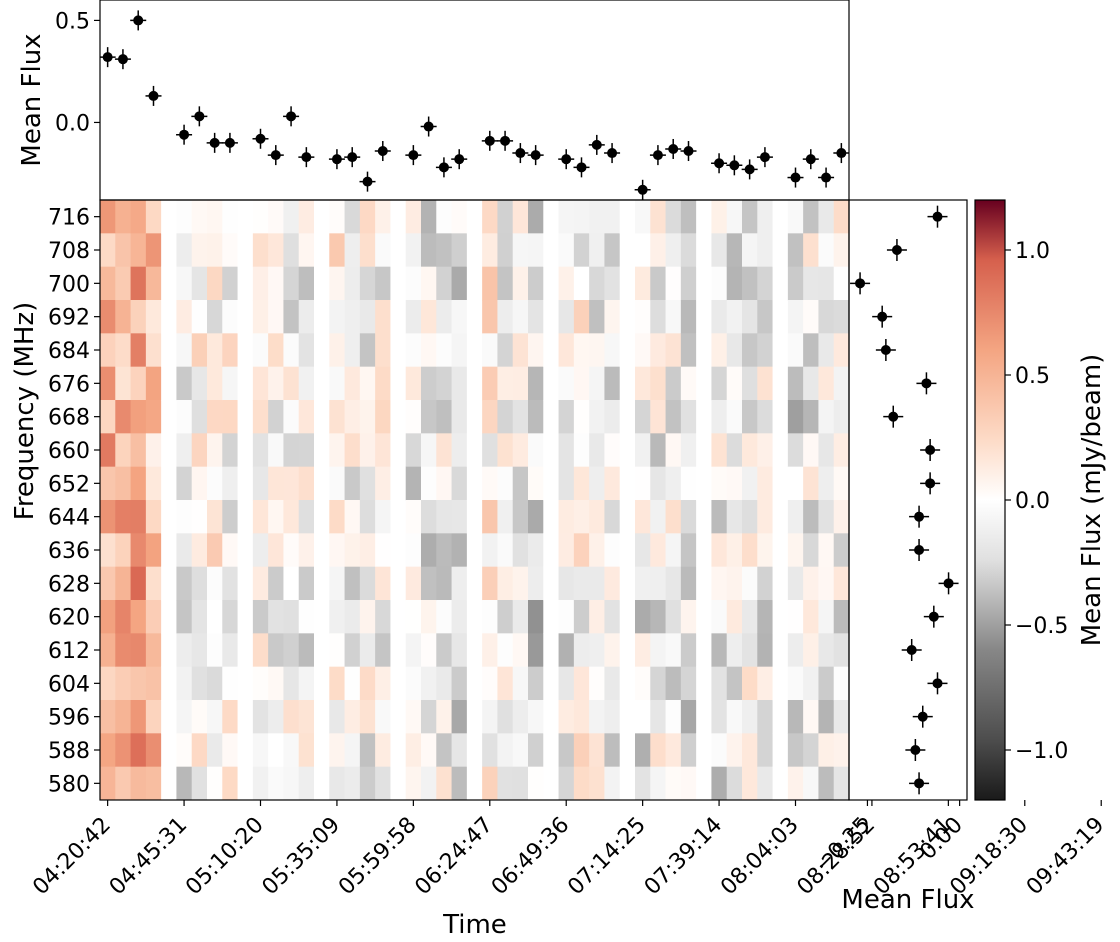 The height and width of the screenshot is (942, 1120). What do you see at coordinates (225, 857) in the screenshot?
I see `time-tick-label: 05:10:20` at bounding box center [225, 857].